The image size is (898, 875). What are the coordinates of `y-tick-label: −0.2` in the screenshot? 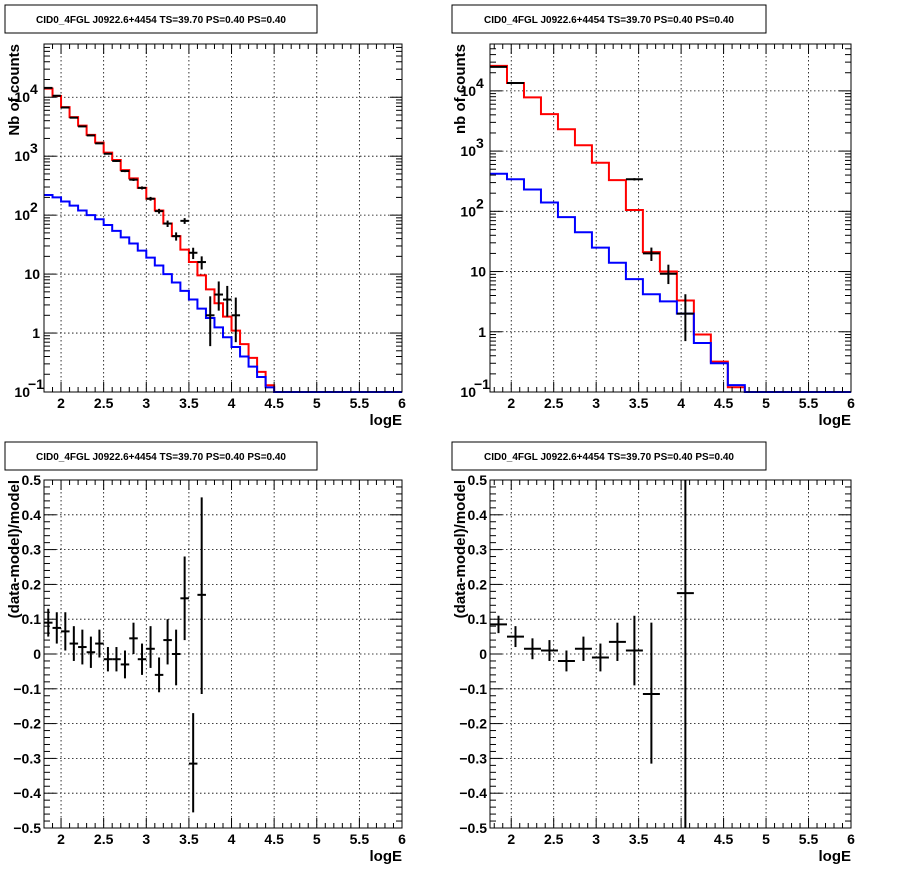 It's located at (473, 724).